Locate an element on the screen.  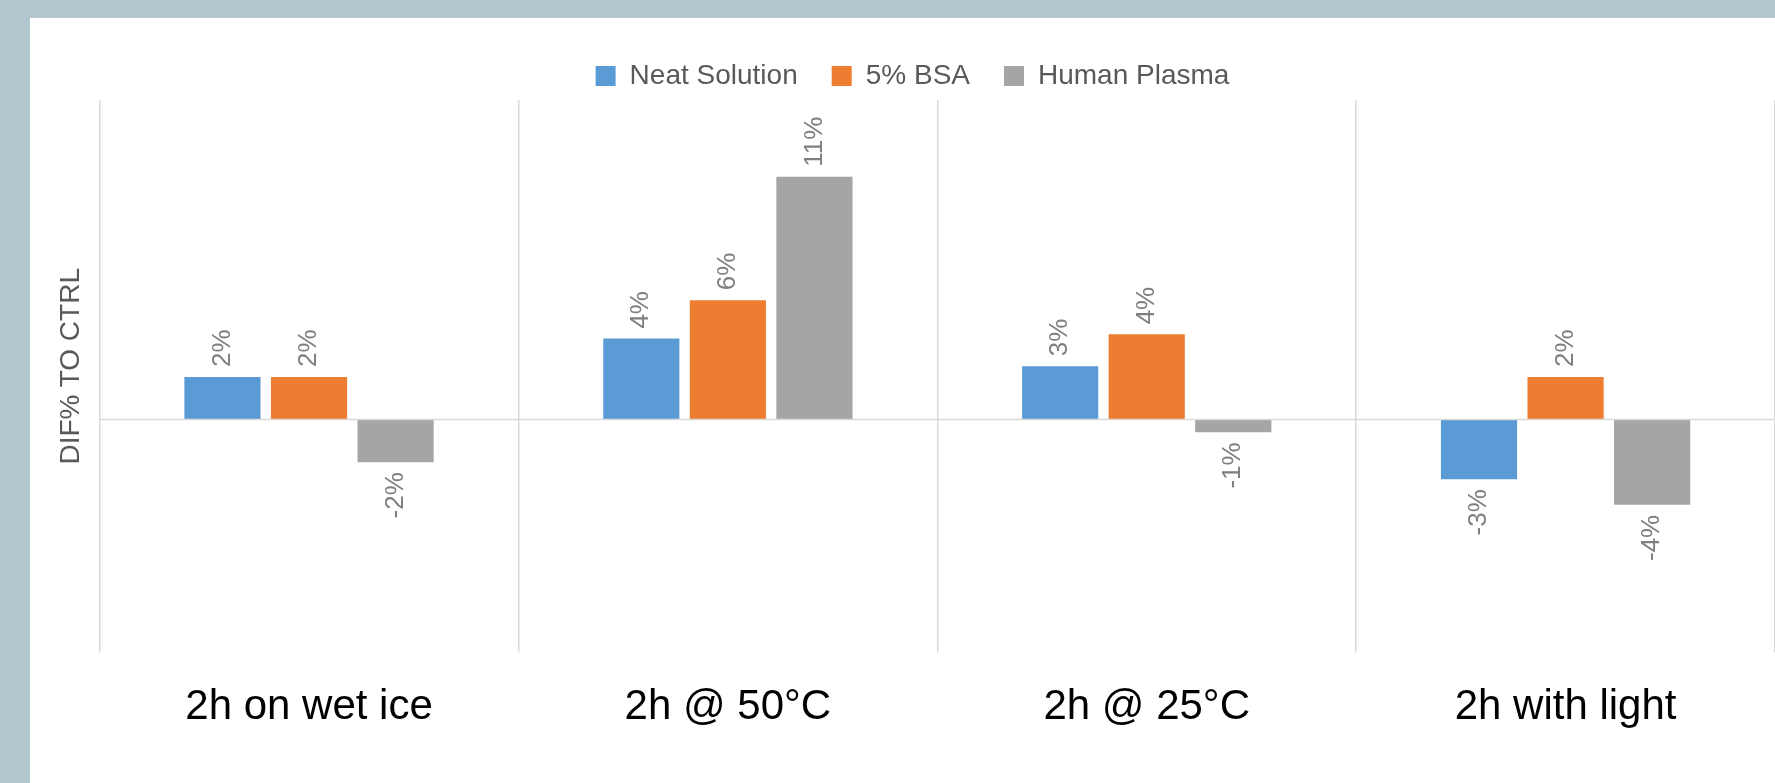
data-label: 11% is located at coordinates (812, 141).